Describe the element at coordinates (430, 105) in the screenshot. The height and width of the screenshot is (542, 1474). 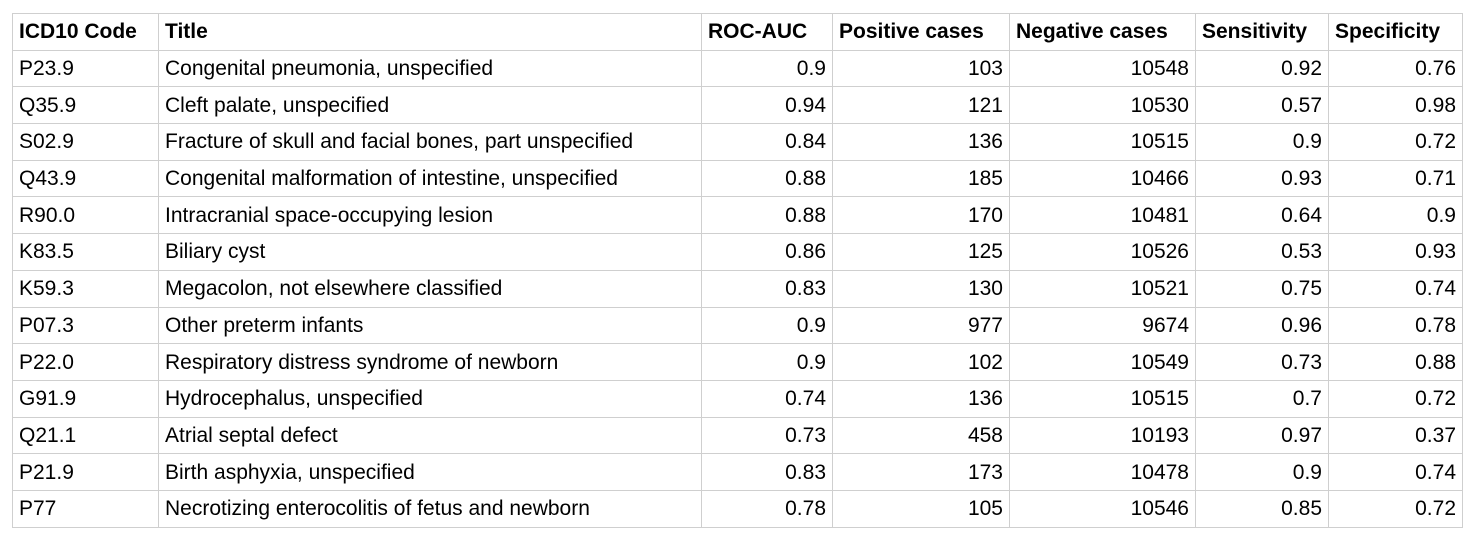
I see `cell-title: Cleft palate, unspecified` at that location.